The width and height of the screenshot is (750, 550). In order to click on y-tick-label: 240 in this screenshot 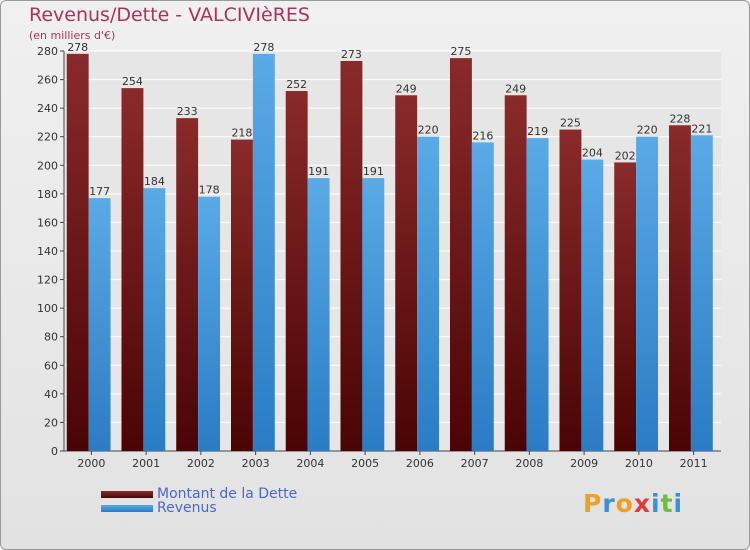, I will do `click(47, 108)`.